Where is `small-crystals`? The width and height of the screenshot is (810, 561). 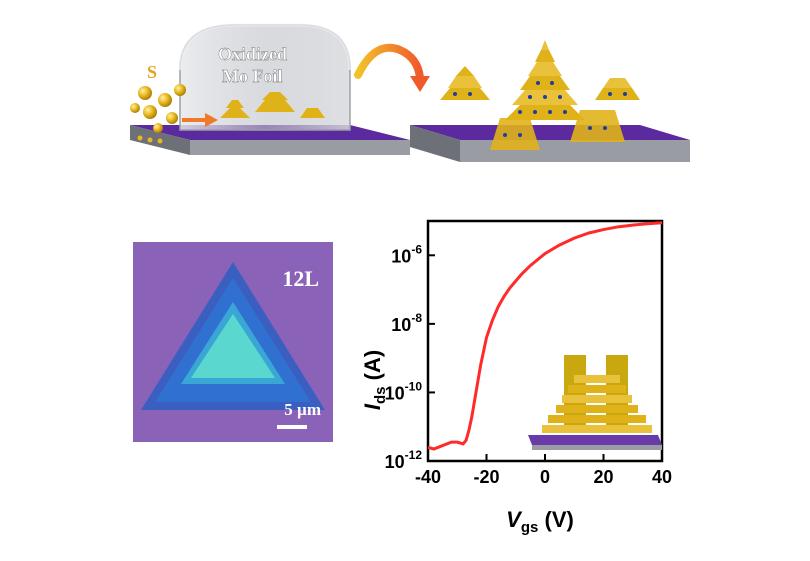
small-crystals is located at coordinates (272, 105).